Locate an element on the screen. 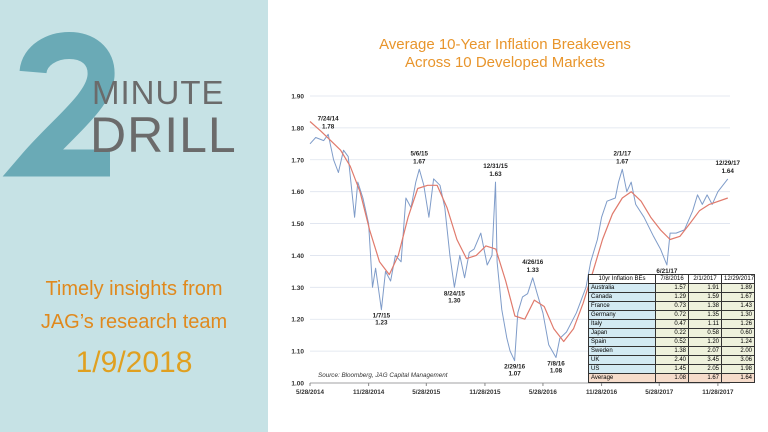 The width and height of the screenshot is (768, 432). x-tick-label: 5/28/2017 is located at coordinates (659, 392).